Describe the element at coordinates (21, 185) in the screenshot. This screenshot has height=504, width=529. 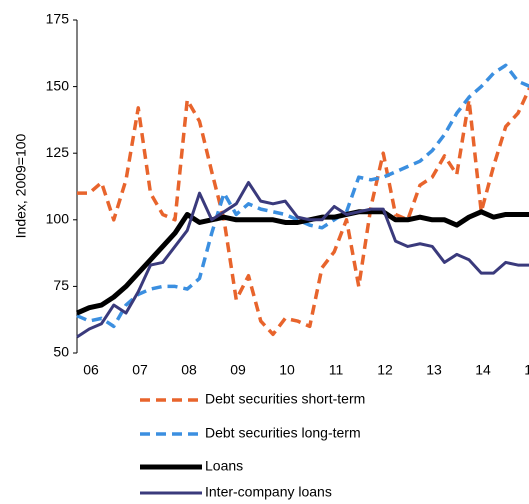
I see `y-axis-label: Index, 2009=100` at that location.